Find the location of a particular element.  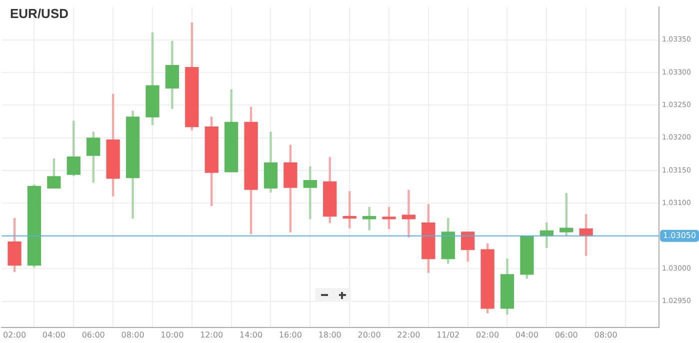

chart-title: EUR/USD is located at coordinates (39, 14).